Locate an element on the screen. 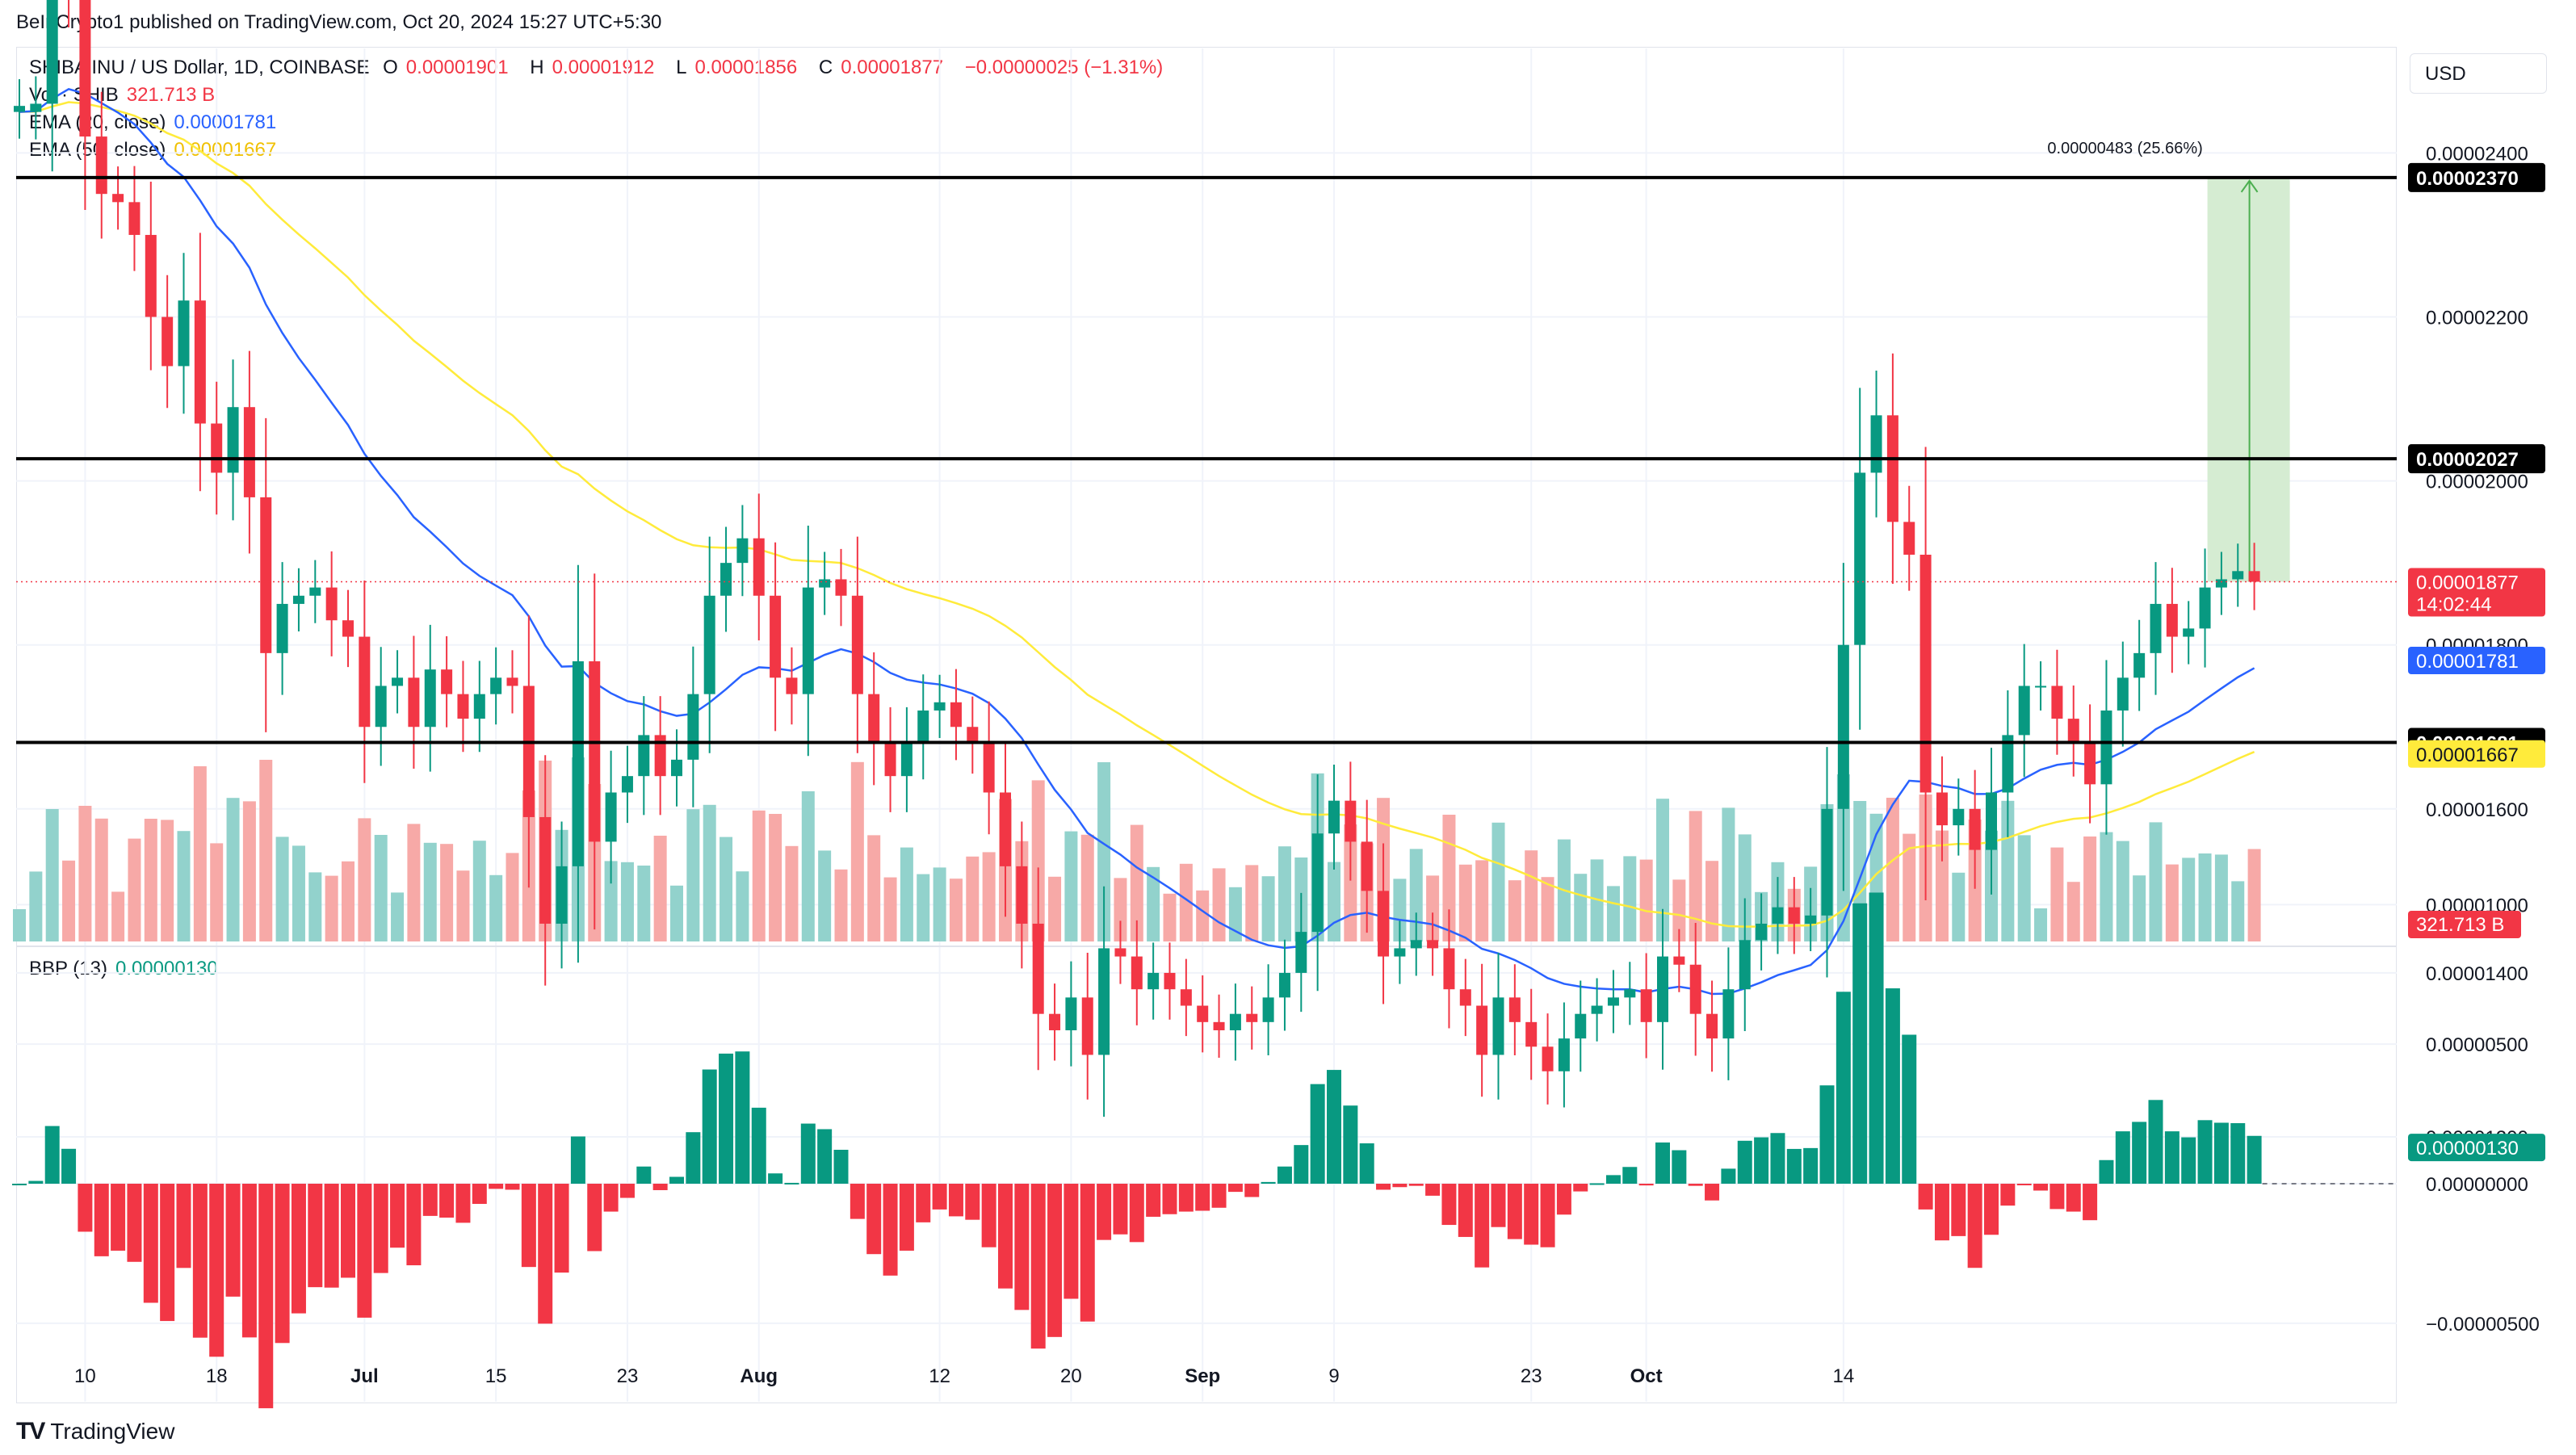 Image resolution: width=2576 pixels, height=1455 pixels. price-tag is located at coordinates (2476, 660).